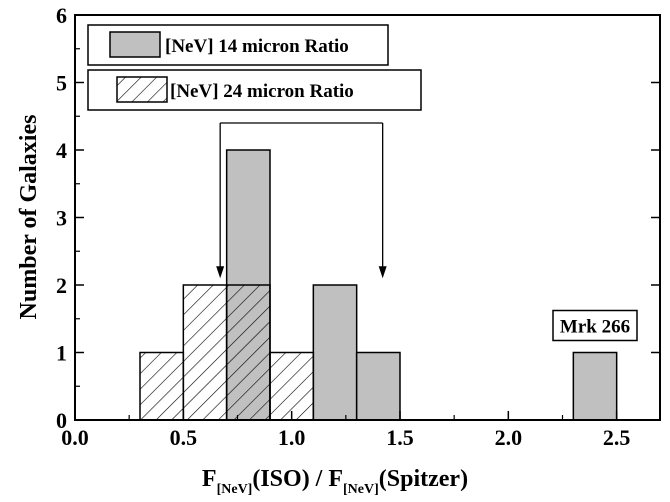 Image resolution: width=670 pixels, height=502 pixels. What do you see at coordinates (135, 44) in the screenshot?
I see `legend-swatch-14-micron` at bounding box center [135, 44].